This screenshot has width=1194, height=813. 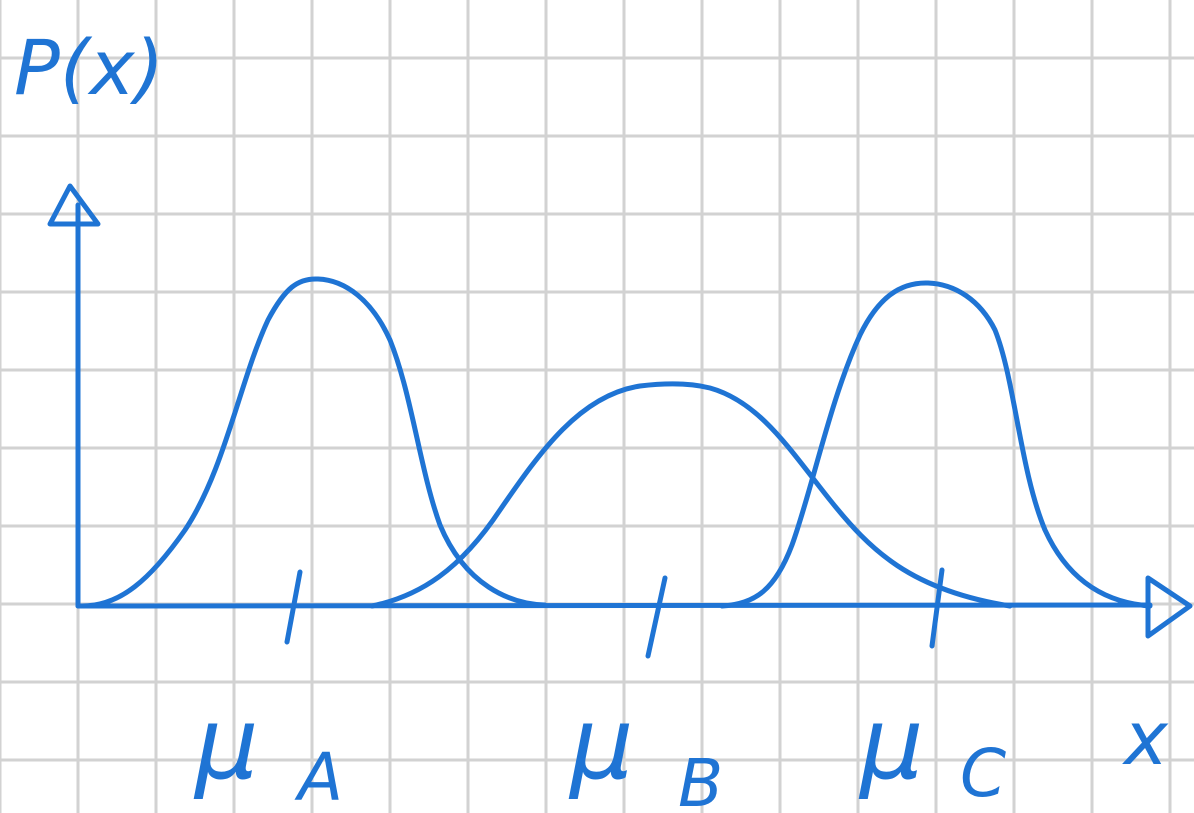 I want to click on distribution-curve-c, so click(x=936, y=444).